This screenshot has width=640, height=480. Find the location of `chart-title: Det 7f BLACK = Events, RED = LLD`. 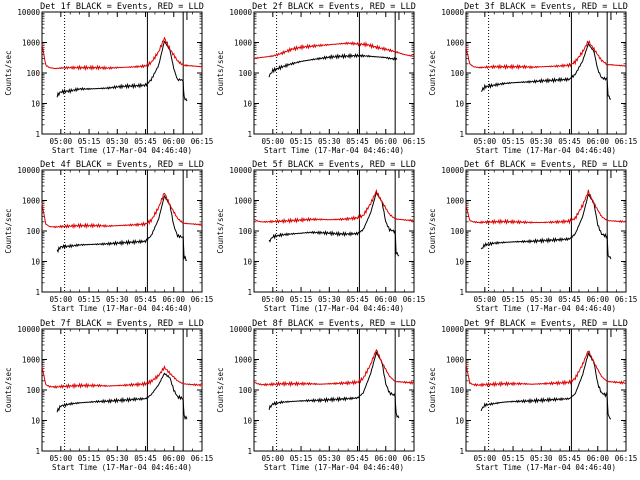

chart-title: Det 7f BLACK = Events, RED = LLD is located at coordinates (122, 324).